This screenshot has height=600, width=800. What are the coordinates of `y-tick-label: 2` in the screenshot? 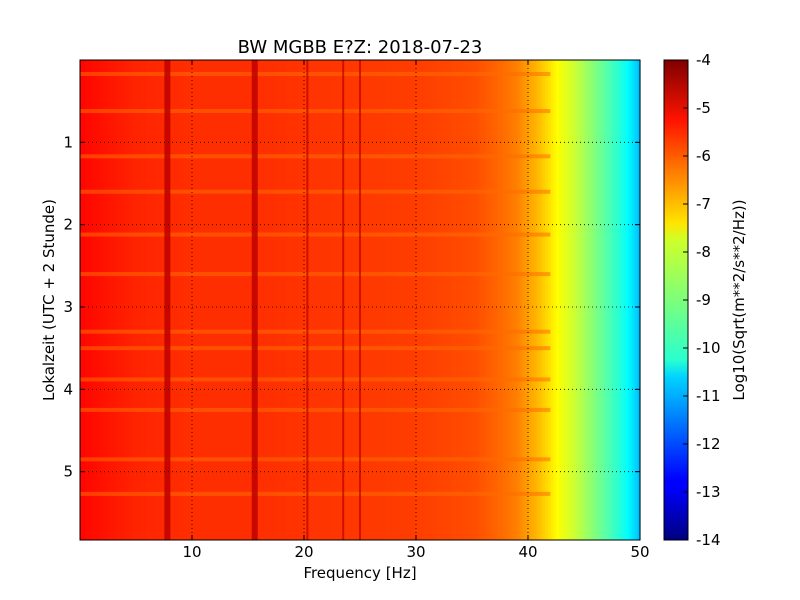 It's located at (68, 225).